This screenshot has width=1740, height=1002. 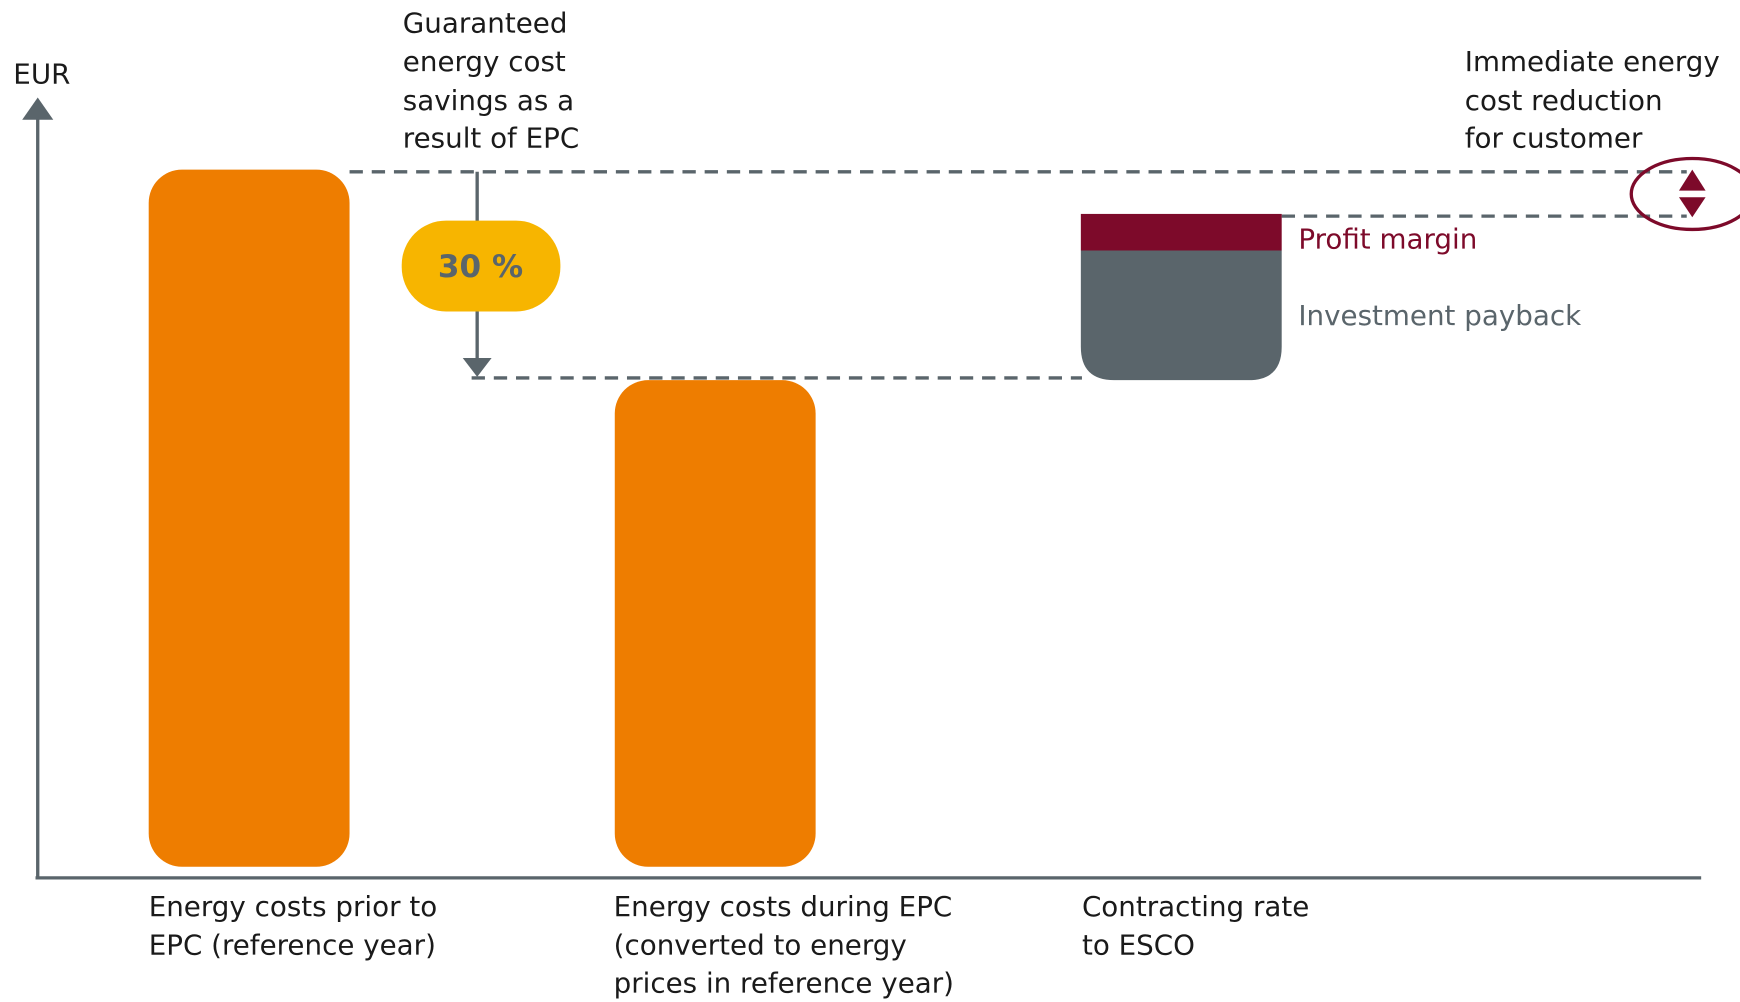 I want to click on legend-label: Investment payback, so click(x=1439, y=315).